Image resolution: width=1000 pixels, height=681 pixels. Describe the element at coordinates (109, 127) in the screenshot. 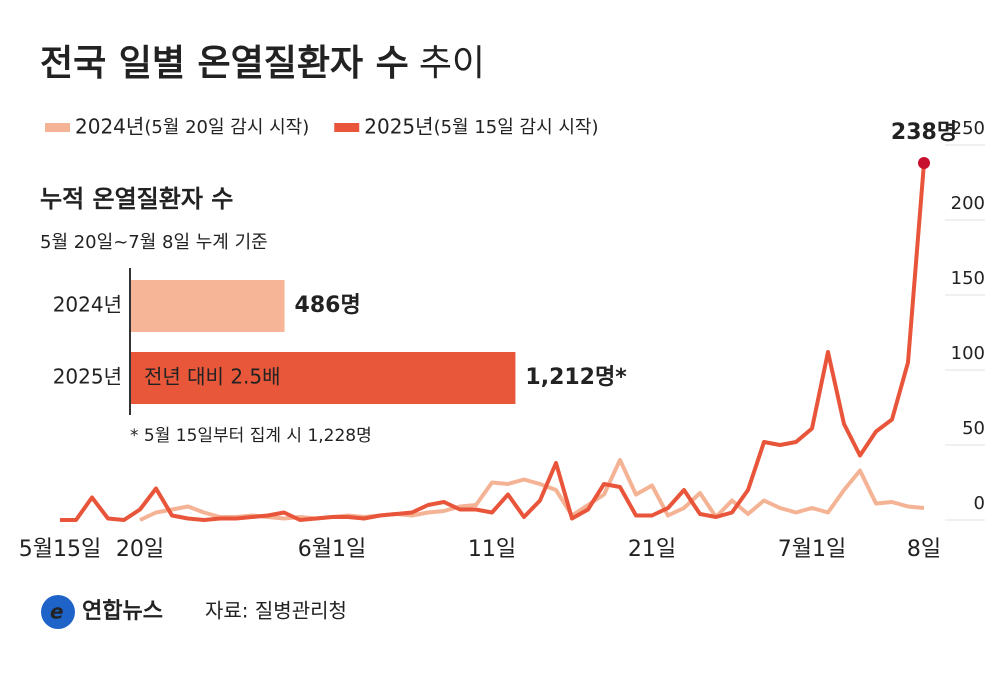

I see `legend-label: 2024년` at that location.